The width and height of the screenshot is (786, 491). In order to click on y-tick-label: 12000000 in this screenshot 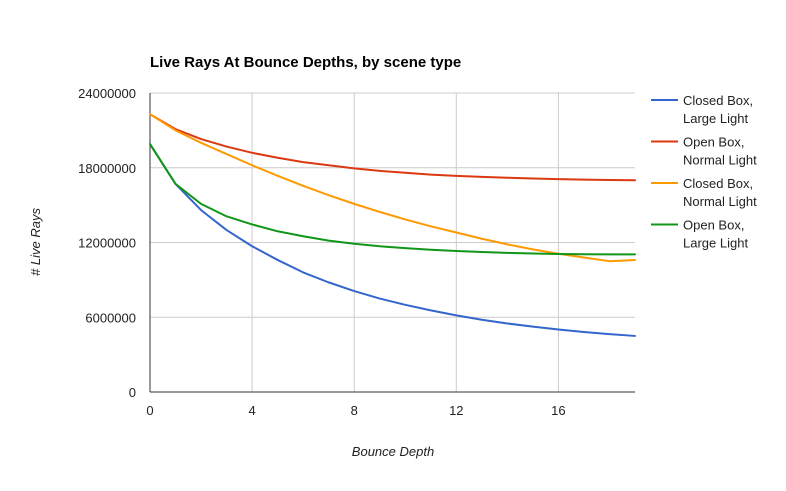, I will do `click(107, 243)`.